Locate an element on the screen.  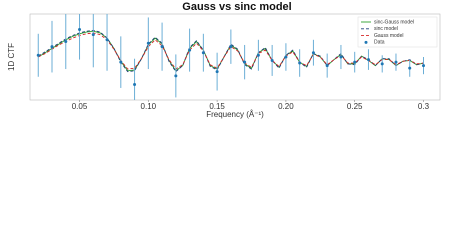
x-tick-label: 0.10 is located at coordinates (149, 106).